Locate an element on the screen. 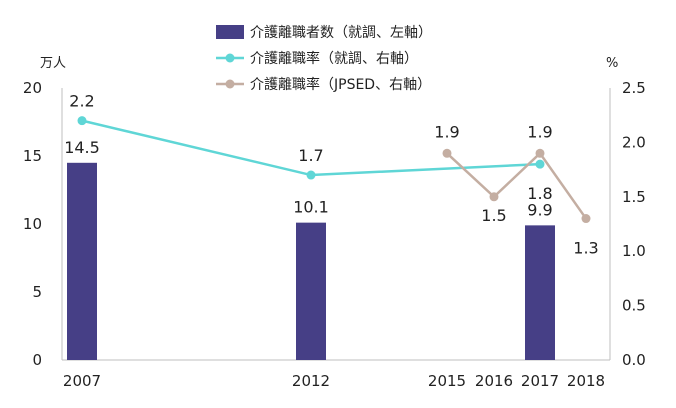 This screenshot has width=676, height=408. bar-label-2012: 10.1 is located at coordinates (311, 207).